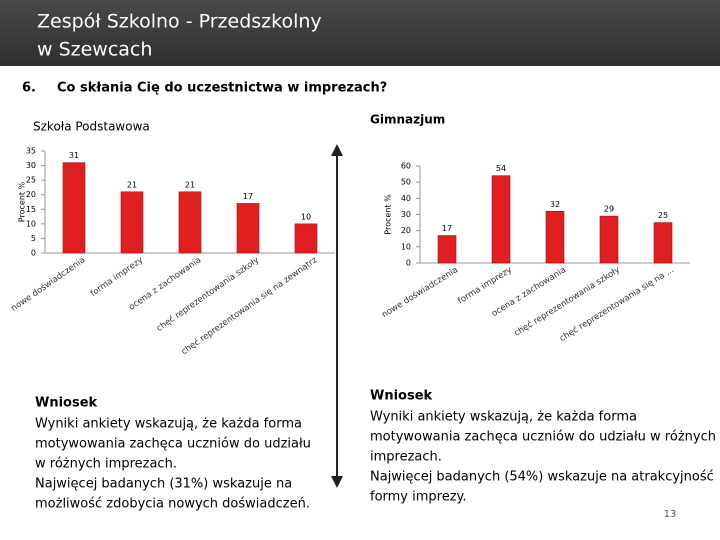 Image resolution: width=720 pixels, height=540 pixels. Describe the element at coordinates (29, 88) in the screenshot. I see `question-number: 6.` at that location.